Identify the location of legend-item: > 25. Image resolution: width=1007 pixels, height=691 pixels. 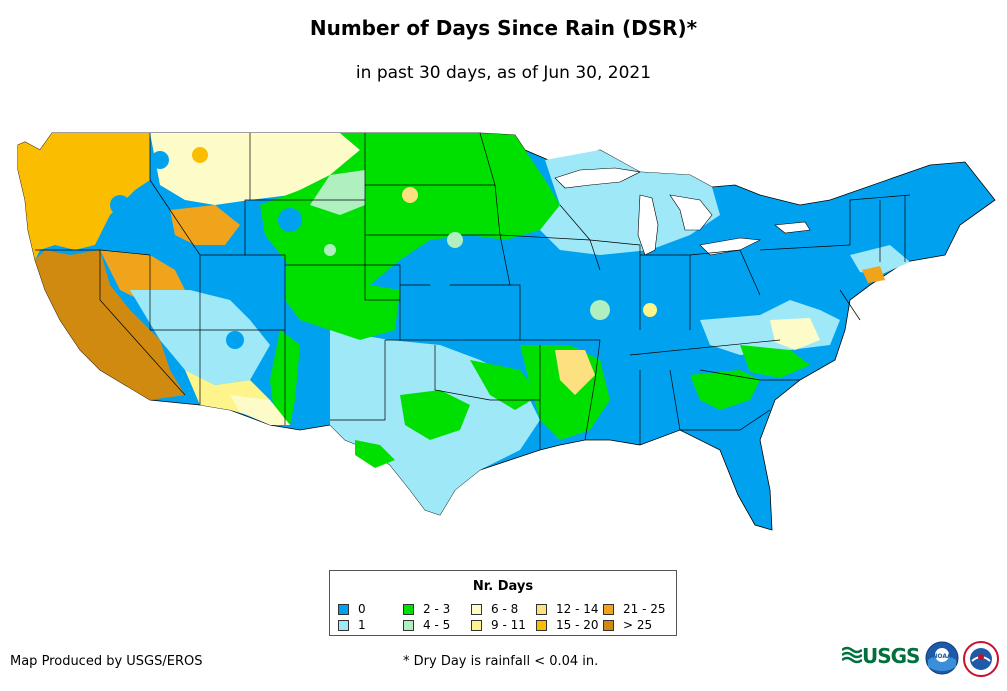
(627, 625).